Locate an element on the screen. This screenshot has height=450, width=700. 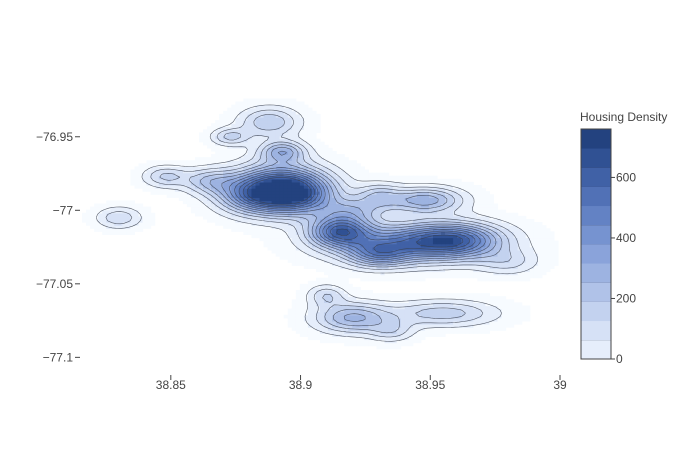
y-tick-label: −76.95 is located at coordinates (54, 137).